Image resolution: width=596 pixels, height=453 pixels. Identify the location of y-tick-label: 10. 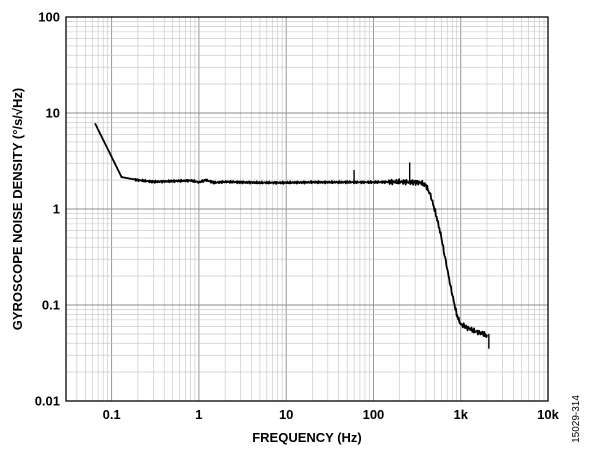
(53, 113).